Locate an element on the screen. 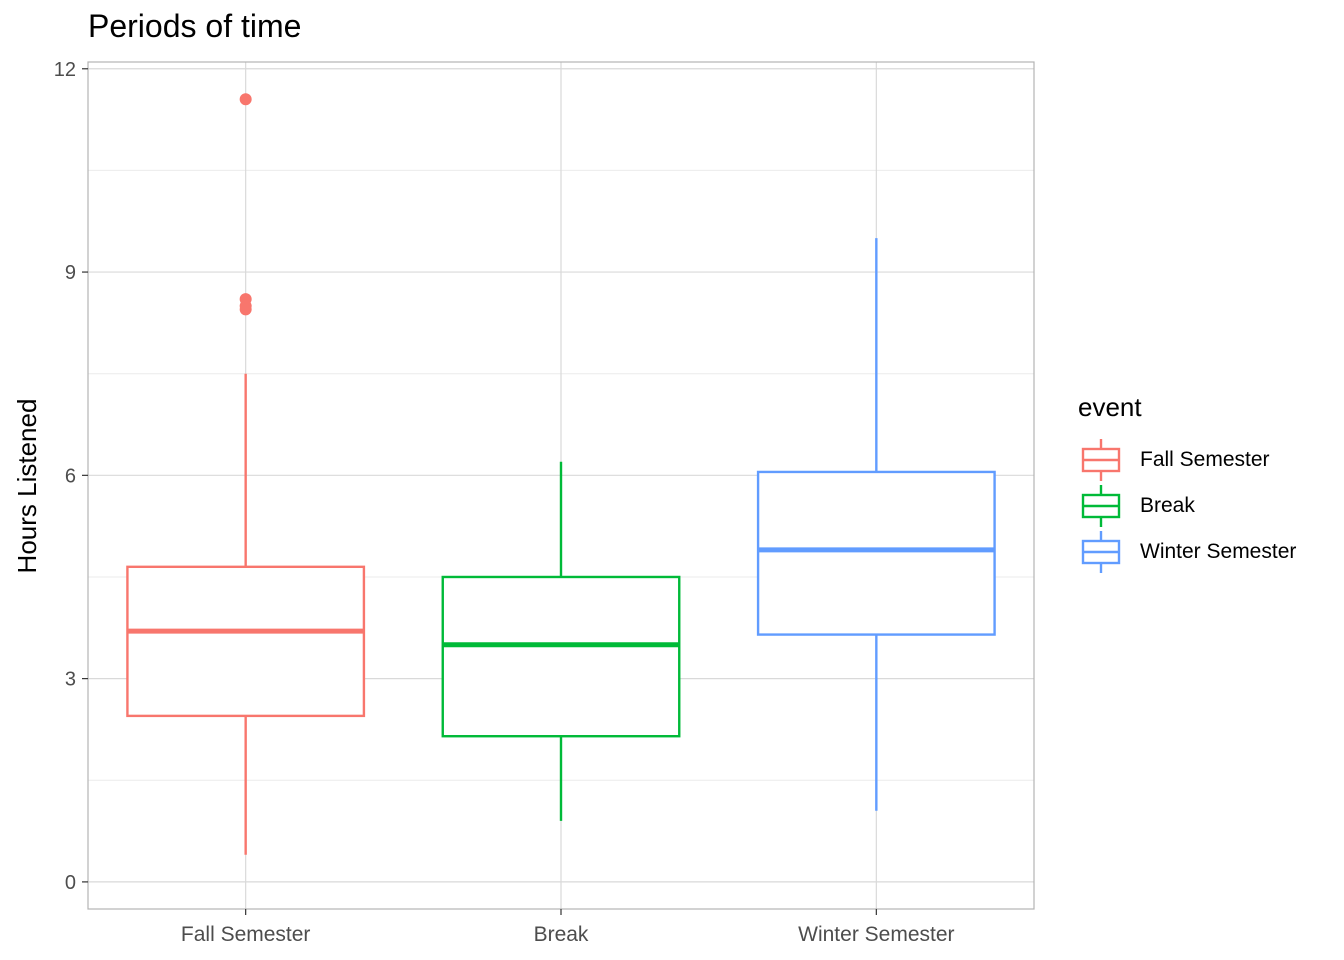  legend-item: Break is located at coordinates (1187, 506).